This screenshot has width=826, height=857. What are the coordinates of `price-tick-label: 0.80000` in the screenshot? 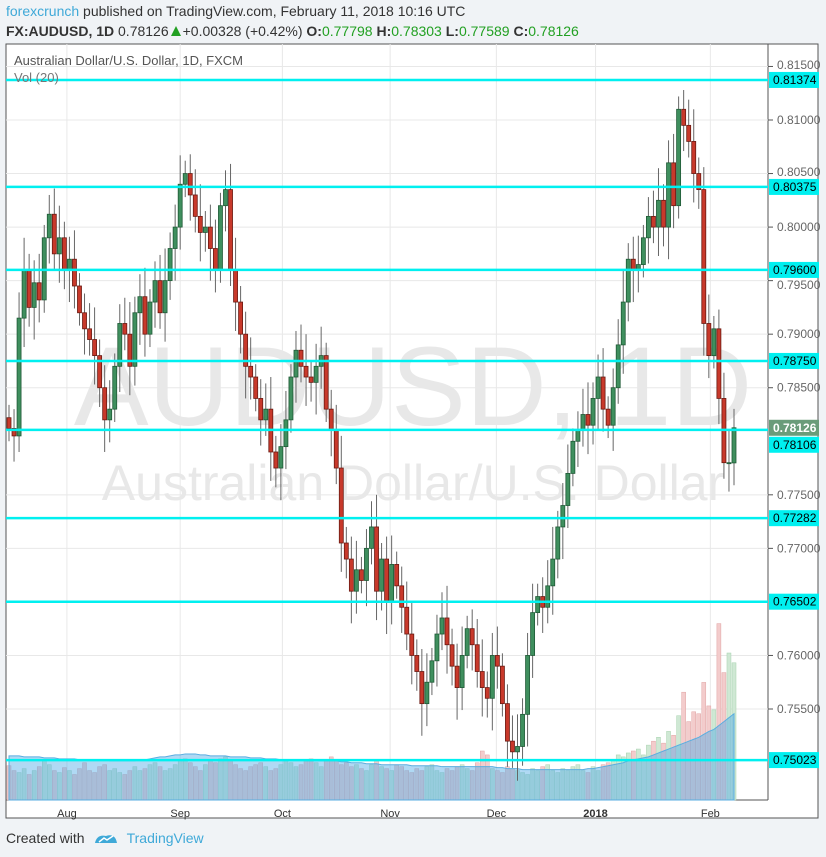 It's located at (799, 227).